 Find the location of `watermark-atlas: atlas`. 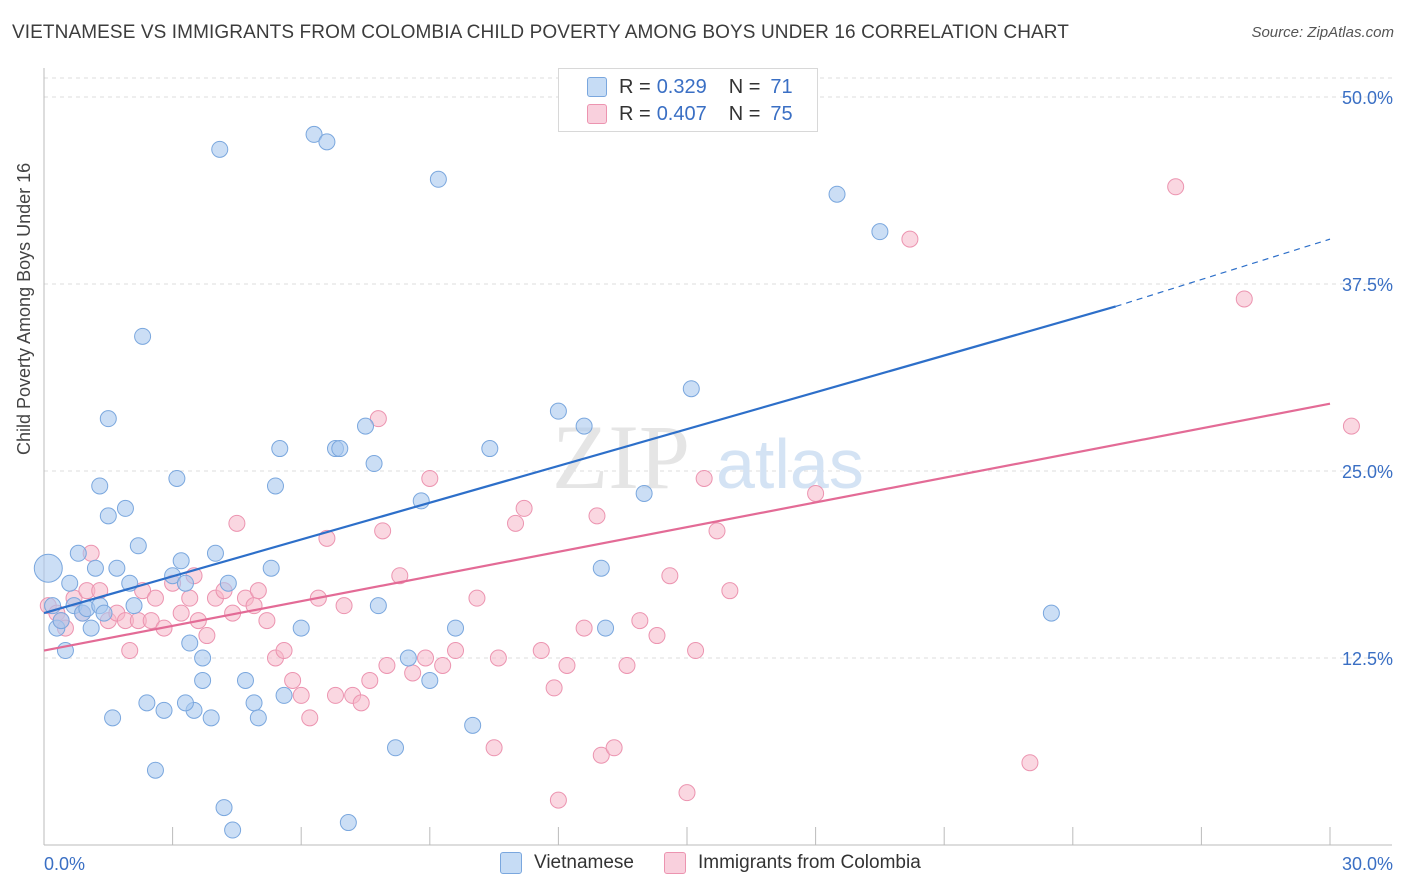

watermark-atlas: atlas is located at coordinates (790, 464).